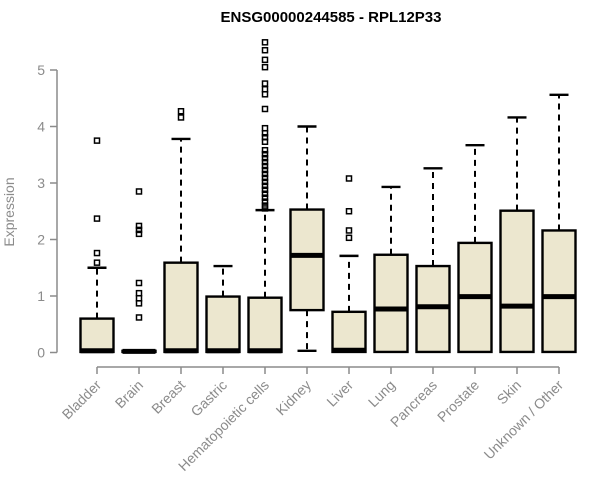 This screenshot has height=500, width=600. What do you see at coordinates (181, 230) in the screenshot?
I see `boxplot-breast` at bounding box center [181, 230].